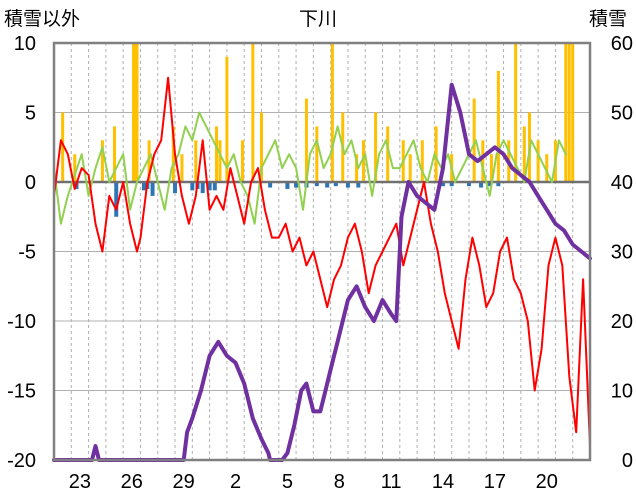 This screenshot has width=636, height=501. I want to click on right-axis: 60 50 40 30 20 10 0, so click(622, 252).